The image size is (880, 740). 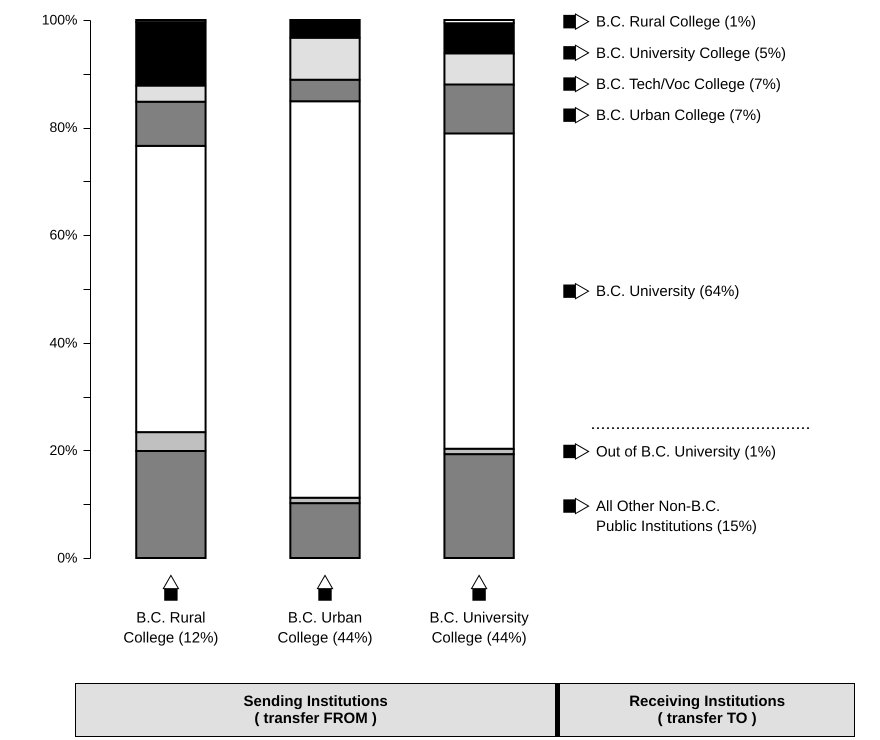 What do you see at coordinates (315, 718) in the screenshot?
I see `text: ( transfer FROM )` at bounding box center [315, 718].